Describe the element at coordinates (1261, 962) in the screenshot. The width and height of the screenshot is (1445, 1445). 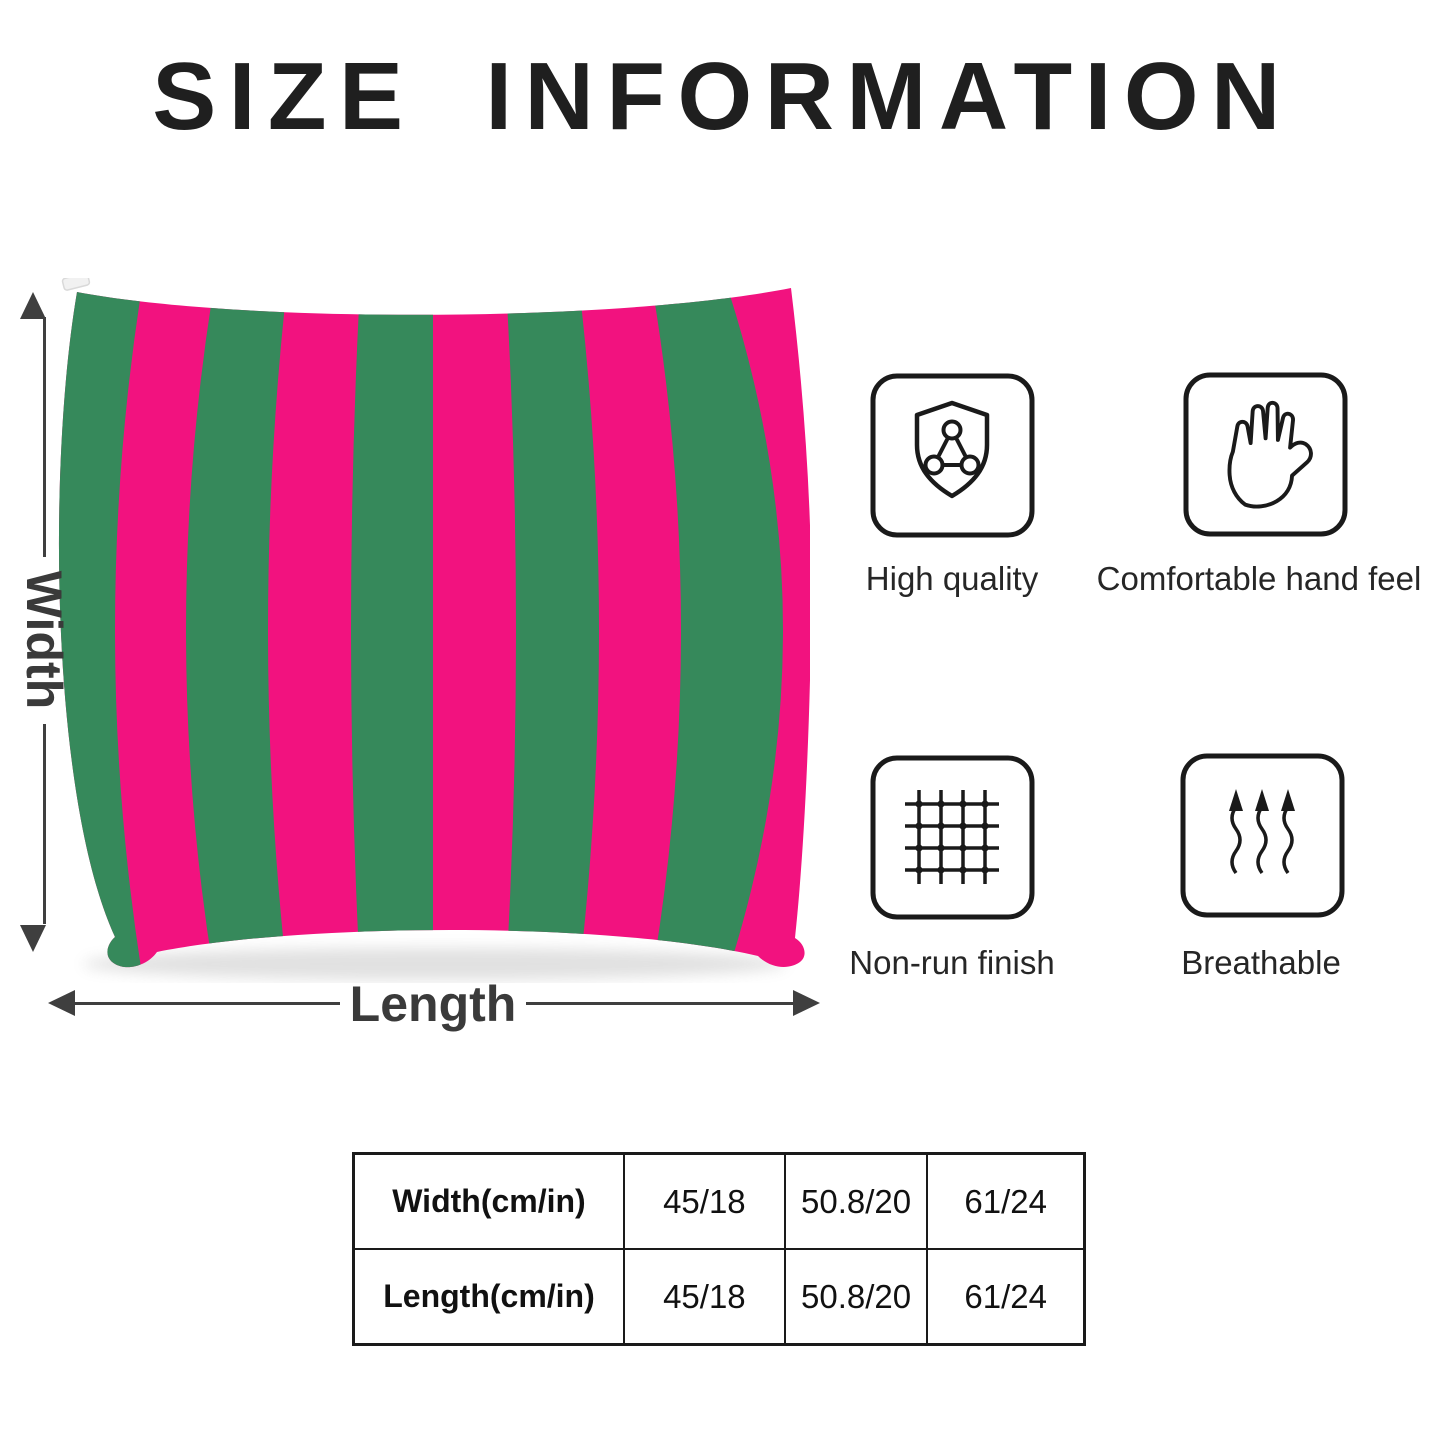
I see `feature-label-breathable: Breathable` at that location.